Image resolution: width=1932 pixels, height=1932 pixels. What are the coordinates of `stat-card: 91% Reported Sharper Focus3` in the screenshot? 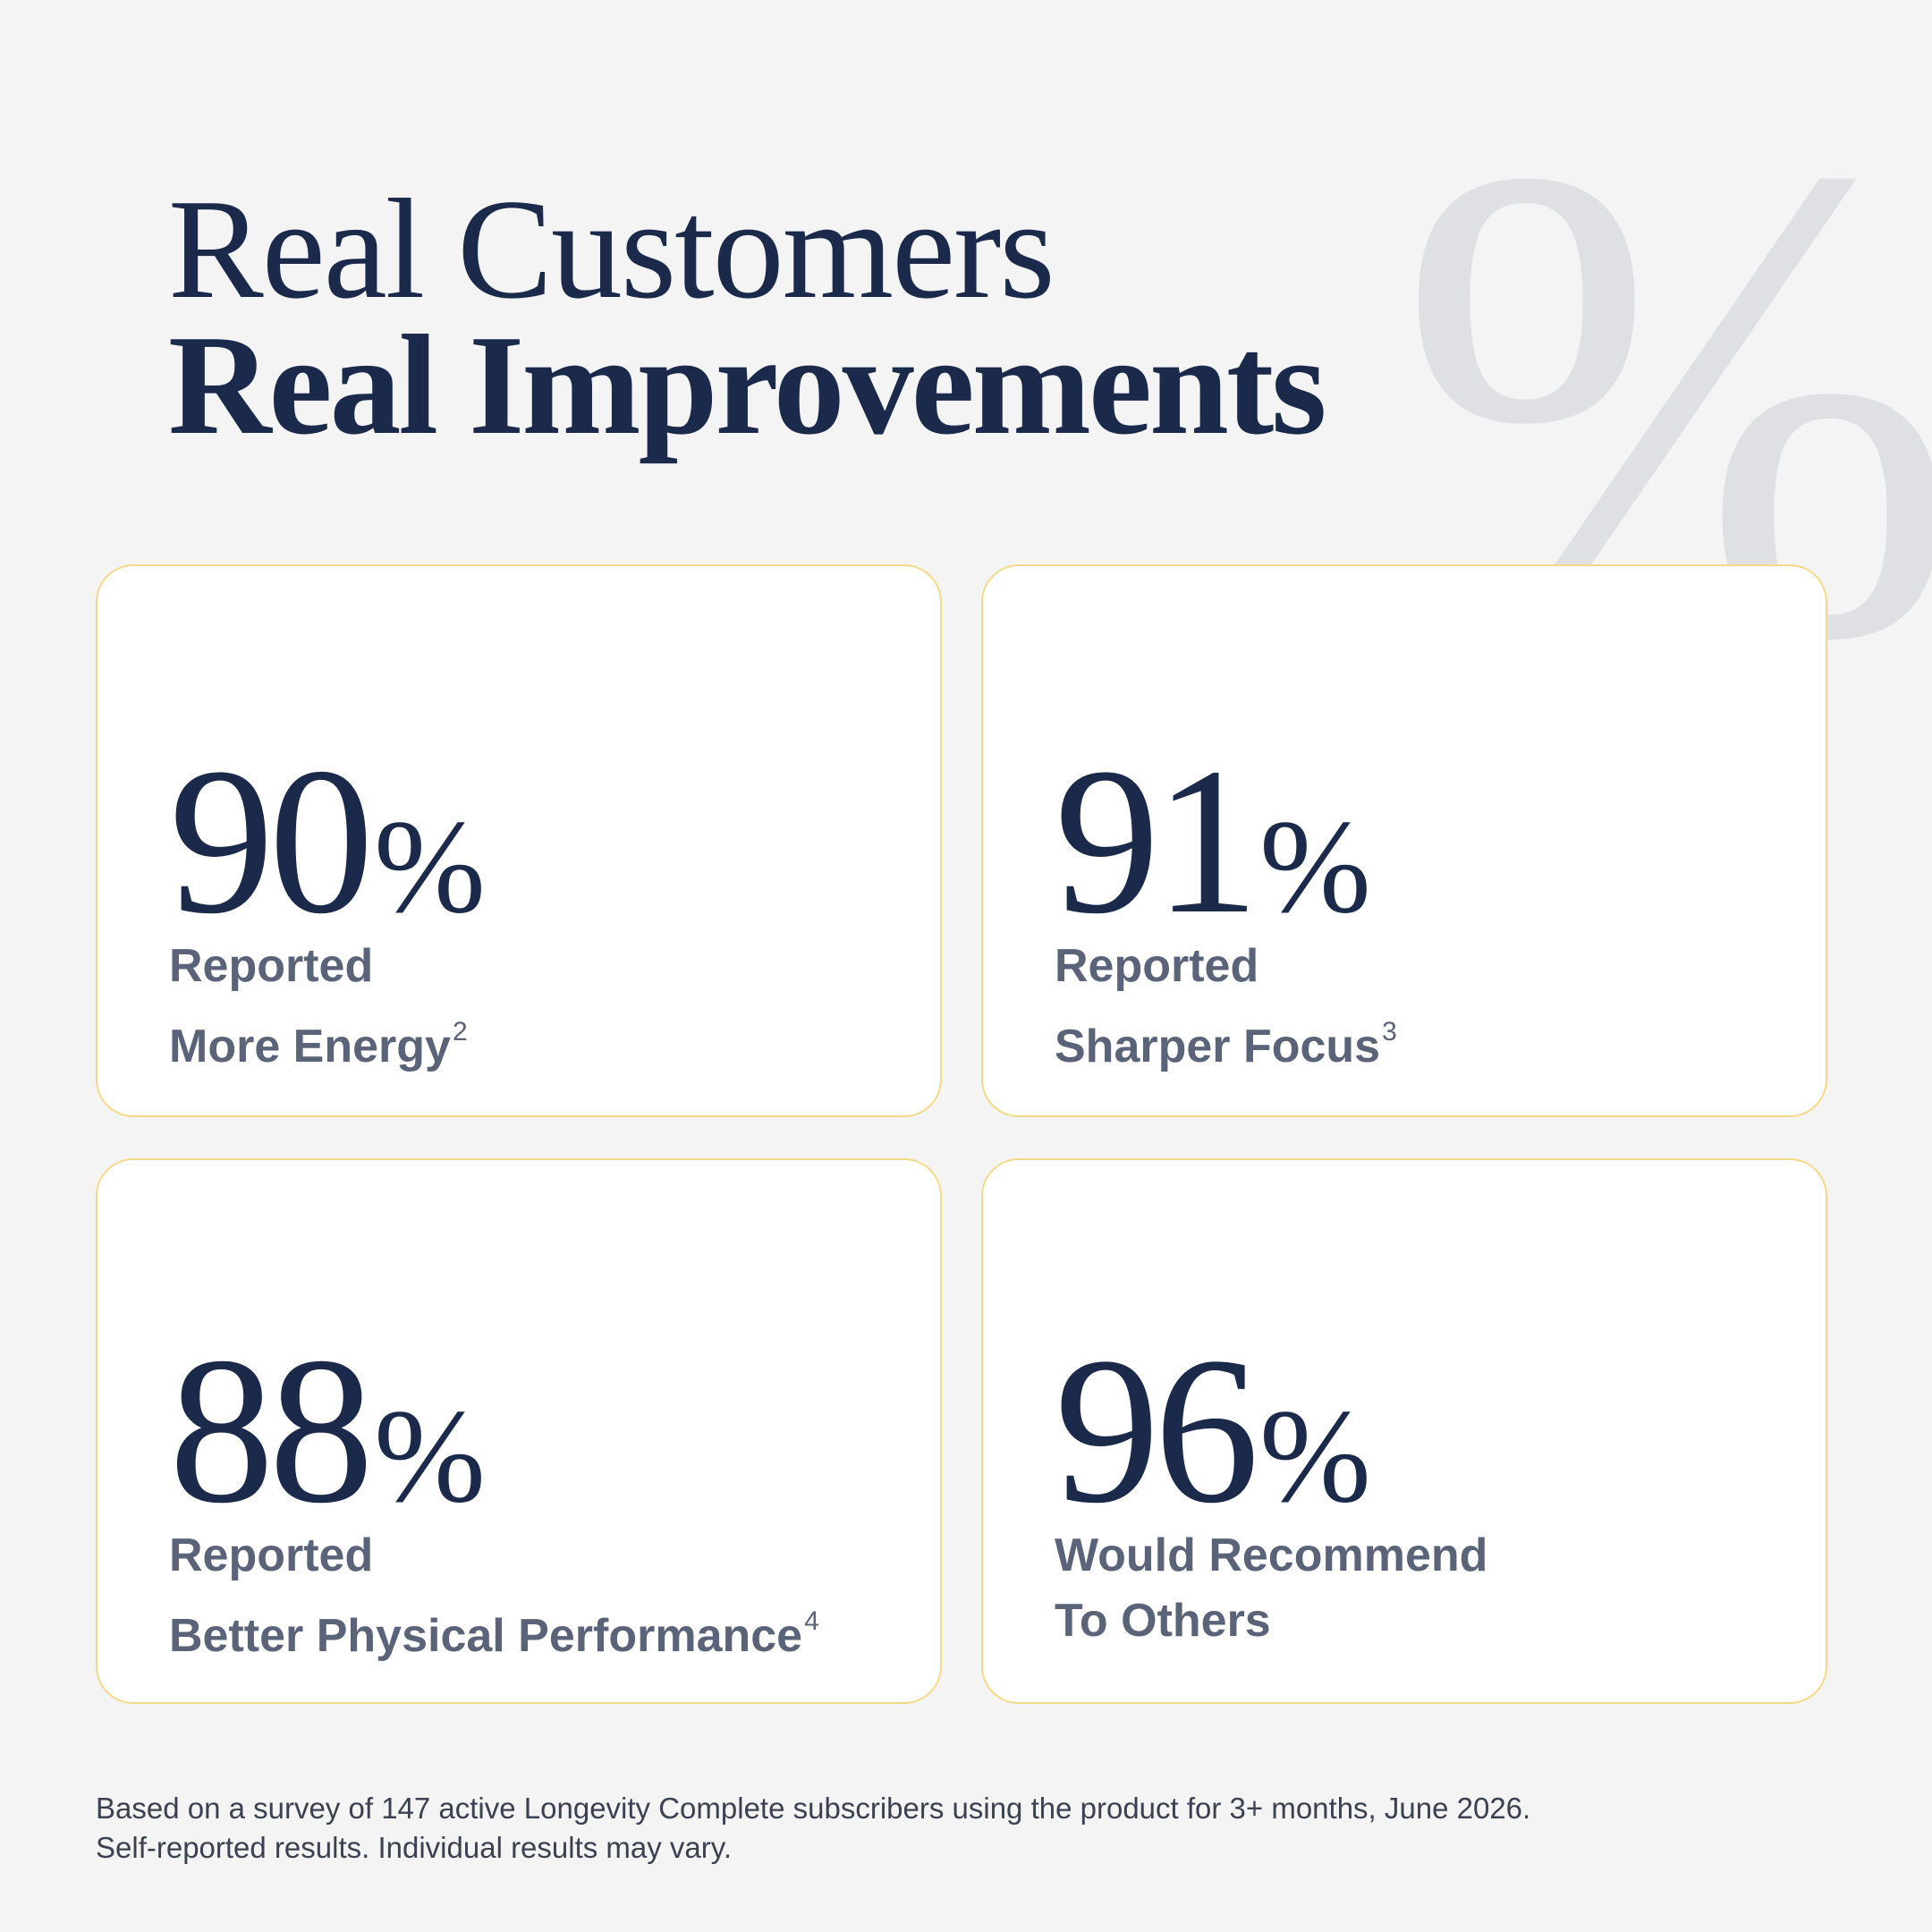 It's located at (1404, 840).